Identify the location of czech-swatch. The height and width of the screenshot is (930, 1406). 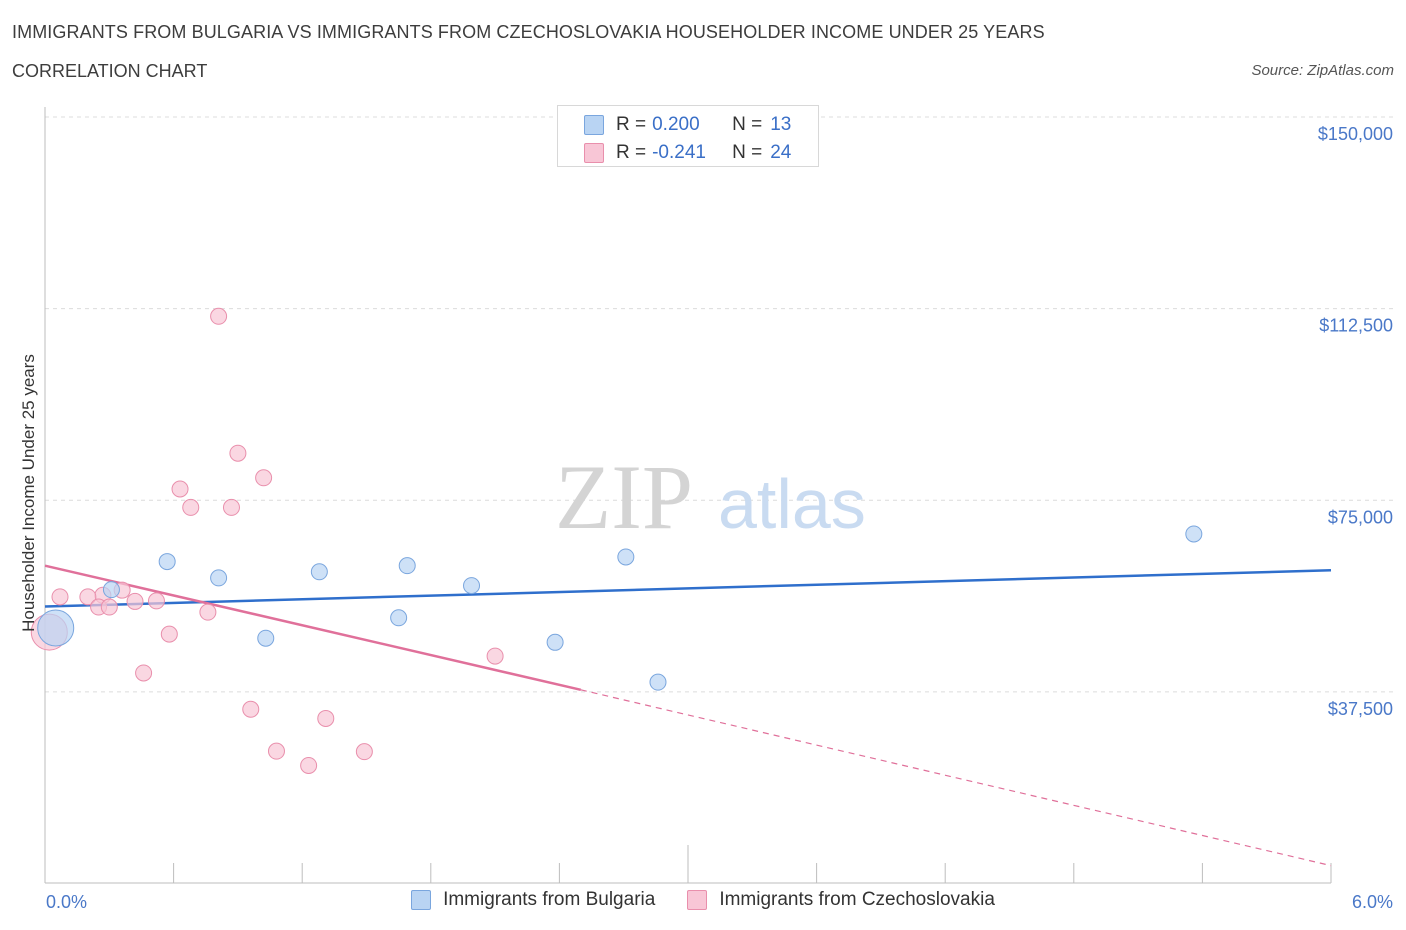
(594, 153).